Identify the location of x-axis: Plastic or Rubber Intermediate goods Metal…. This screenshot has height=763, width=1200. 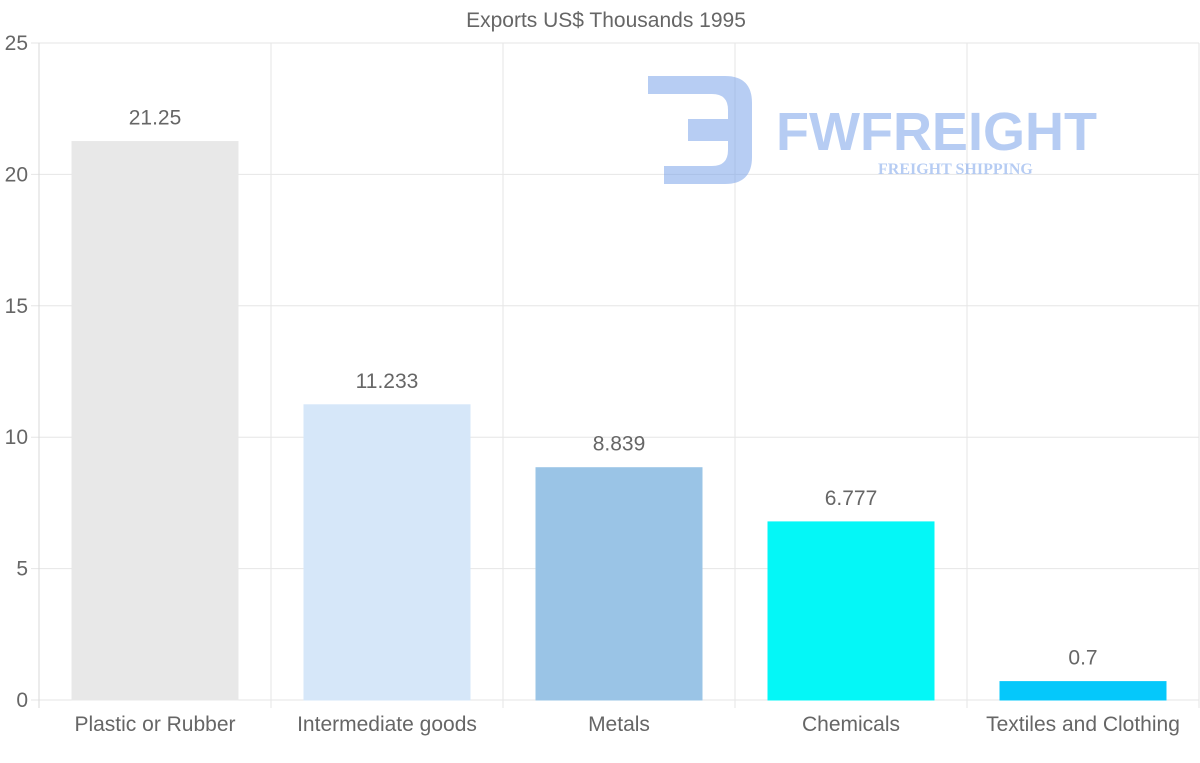
(626, 724).